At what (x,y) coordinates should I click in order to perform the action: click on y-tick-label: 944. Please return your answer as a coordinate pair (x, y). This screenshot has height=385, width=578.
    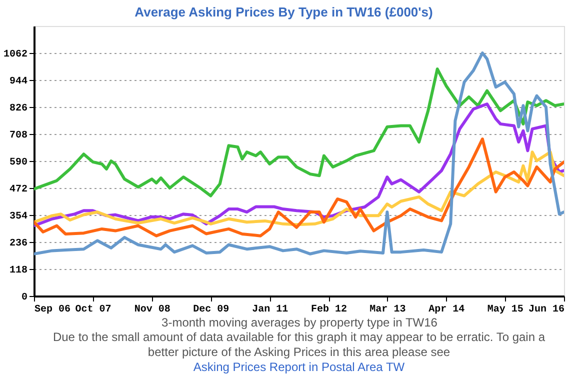
    Looking at the image, I should click on (18, 82).